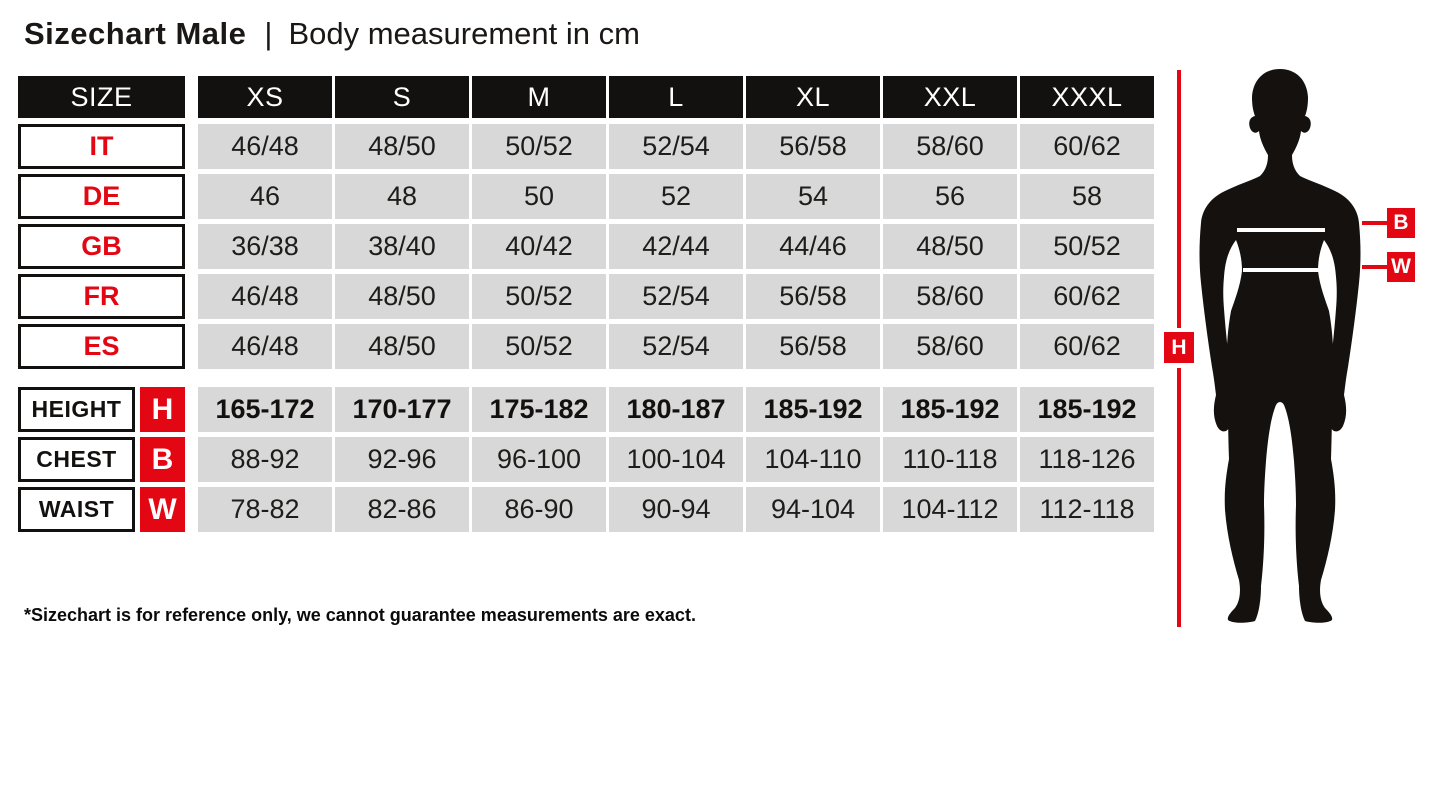 Image resolution: width=1441 pixels, height=795 pixels. What do you see at coordinates (1179, 497) in the screenshot?
I see `height-line-bottom` at bounding box center [1179, 497].